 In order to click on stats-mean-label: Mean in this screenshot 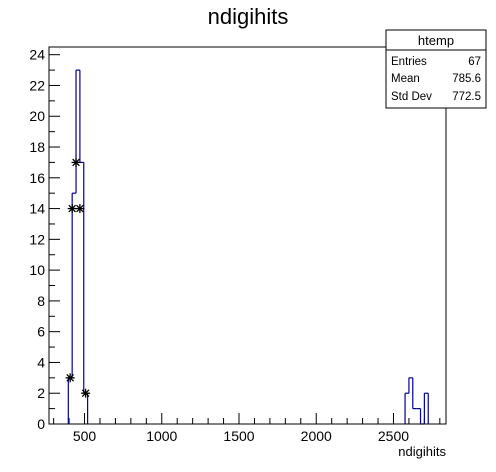, I will do `click(405, 79)`.